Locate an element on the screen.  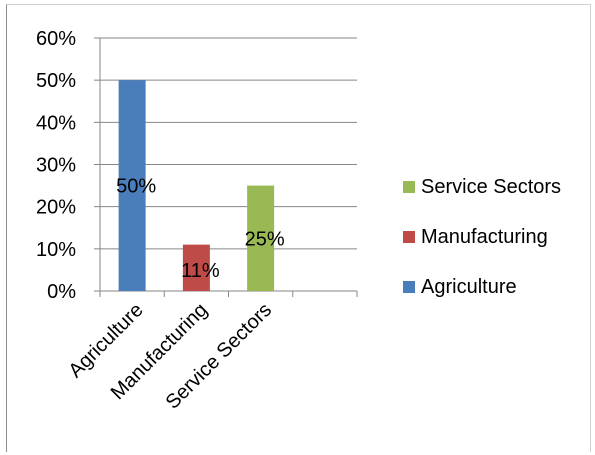
y-tick-label: 0% is located at coordinates (61, 292).